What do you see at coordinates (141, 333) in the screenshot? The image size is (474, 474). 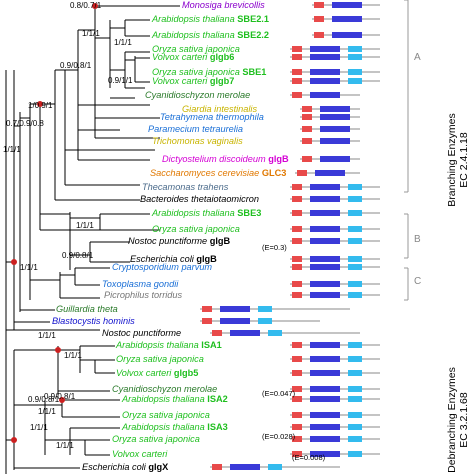 I see `taxon-label: Nostoc punctiforme` at bounding box center [141, 333].